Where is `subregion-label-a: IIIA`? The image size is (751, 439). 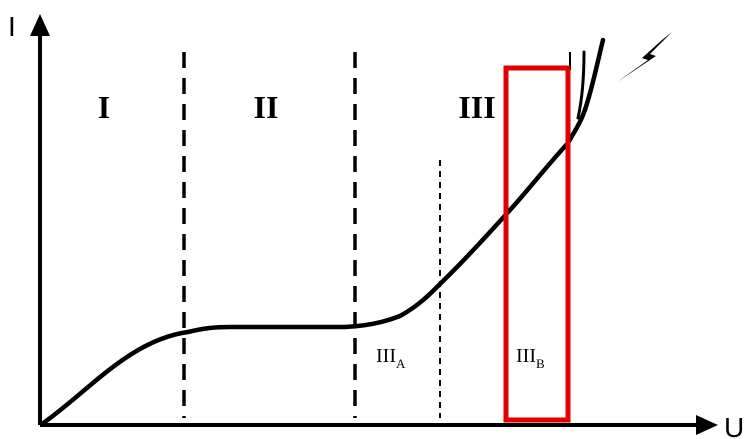 subregion-label-a: IIIA is located at coordinates (391, 358).